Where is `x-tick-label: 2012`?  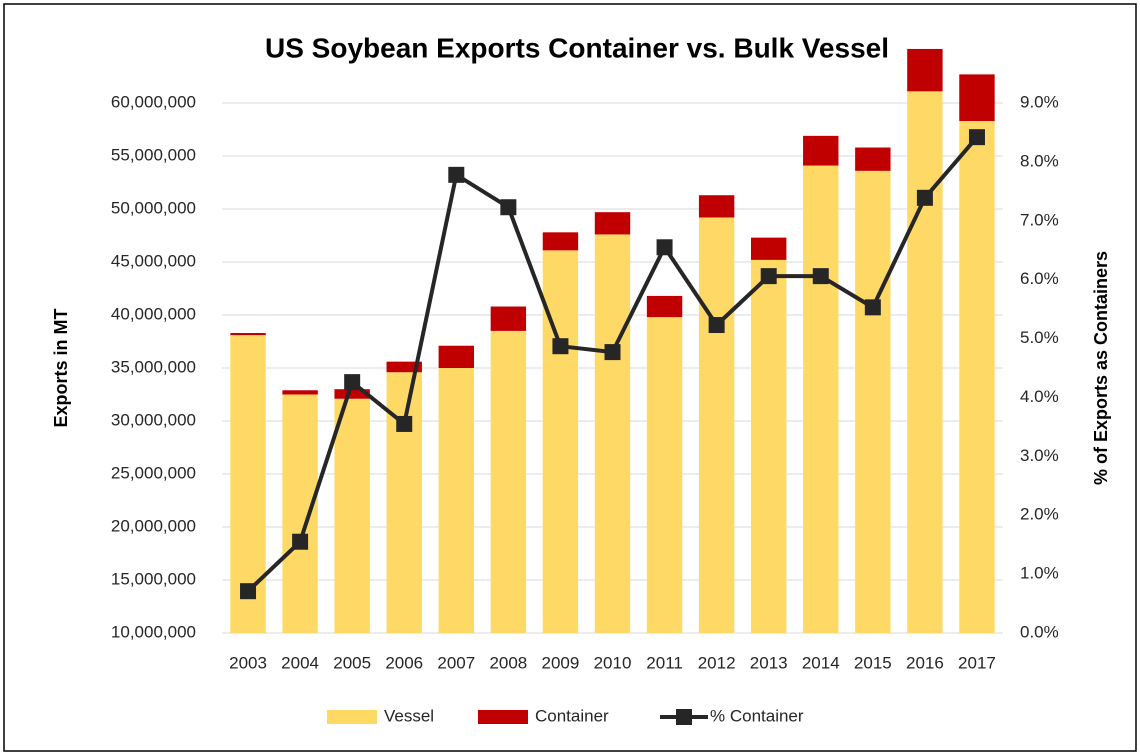
x-tick-label: 2012 is located at coordinates (717, 662).